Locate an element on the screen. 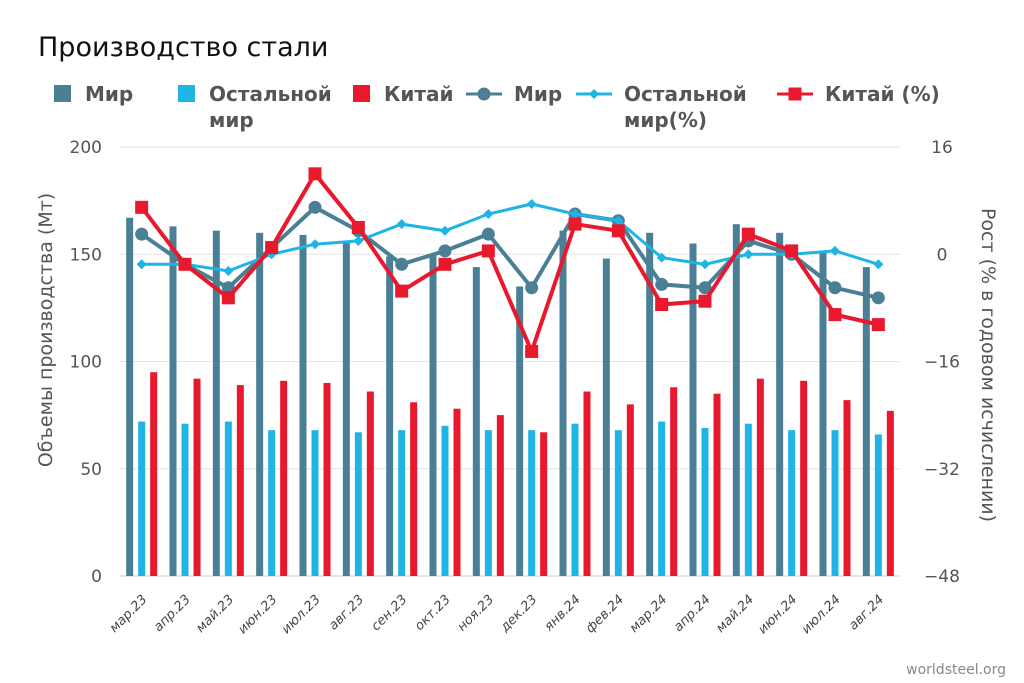  x-tick-label: июл.23 is located at coordinates (301, 614).